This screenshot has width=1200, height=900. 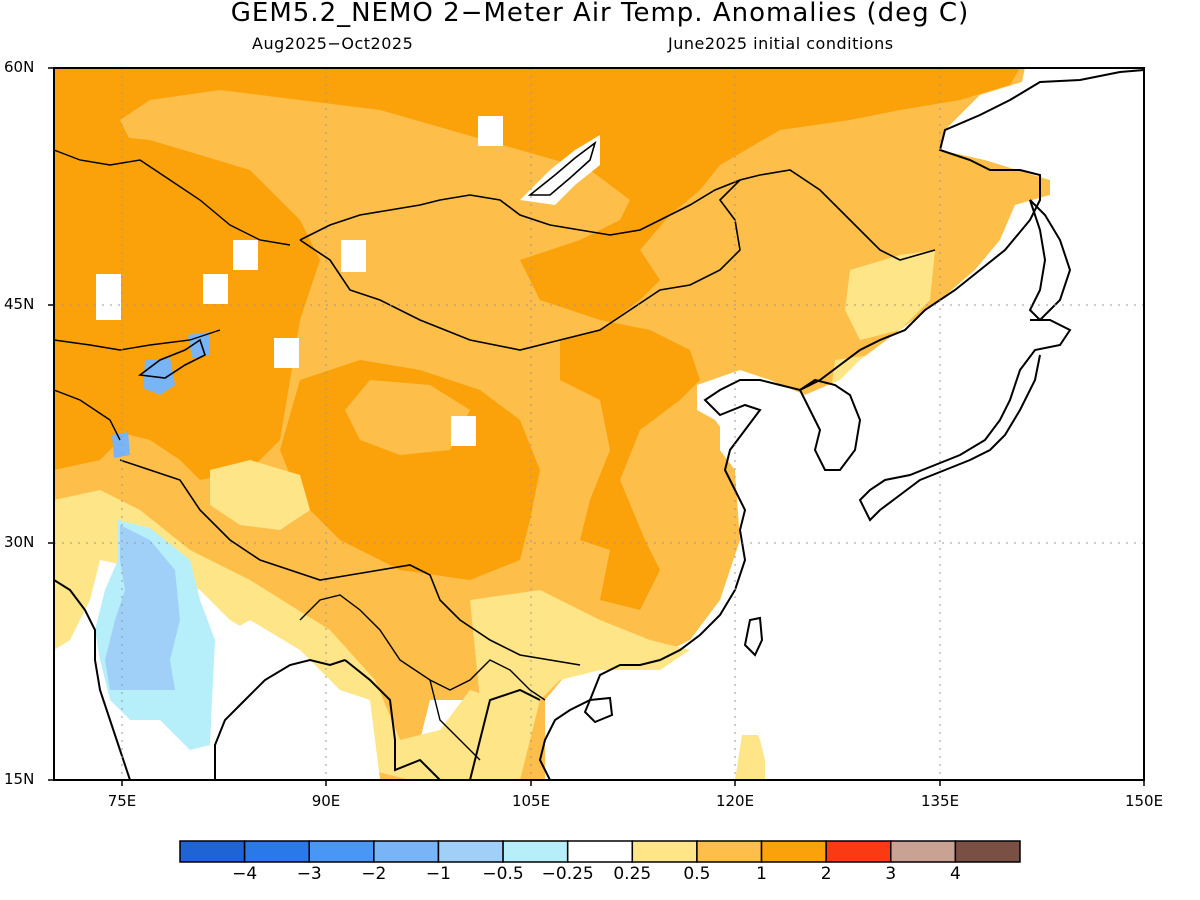 I want to click on colorbar-label-9: 2, so click(x=826, y=874).